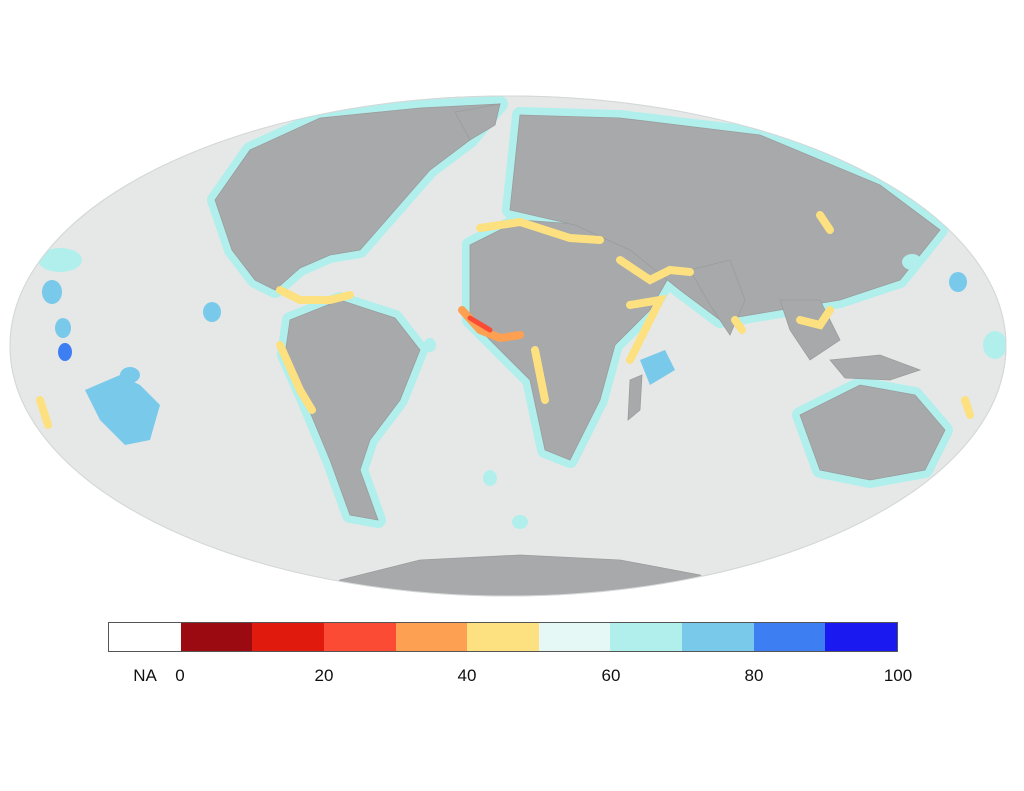  I want to click on legend-tick-100: 100, so click(898, 675).